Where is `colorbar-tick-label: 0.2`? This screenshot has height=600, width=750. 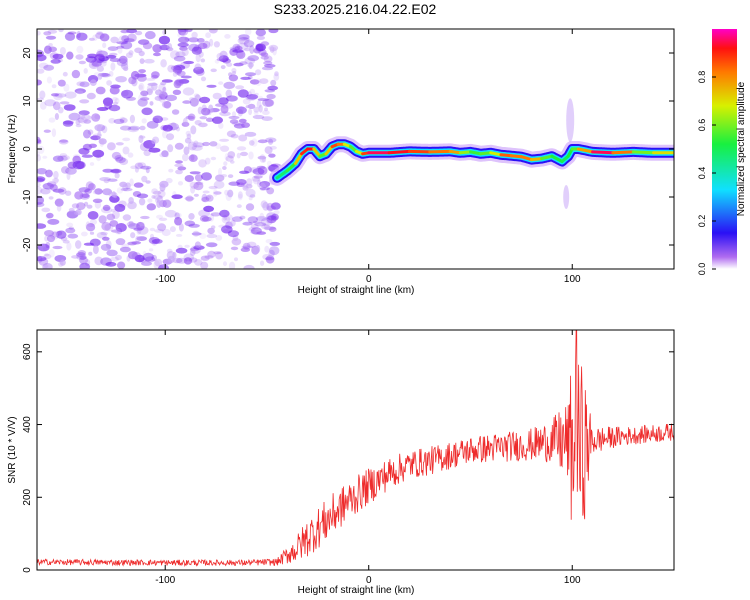 colorbar-tick-label: 0.2 is located at coordinates (702, 221).